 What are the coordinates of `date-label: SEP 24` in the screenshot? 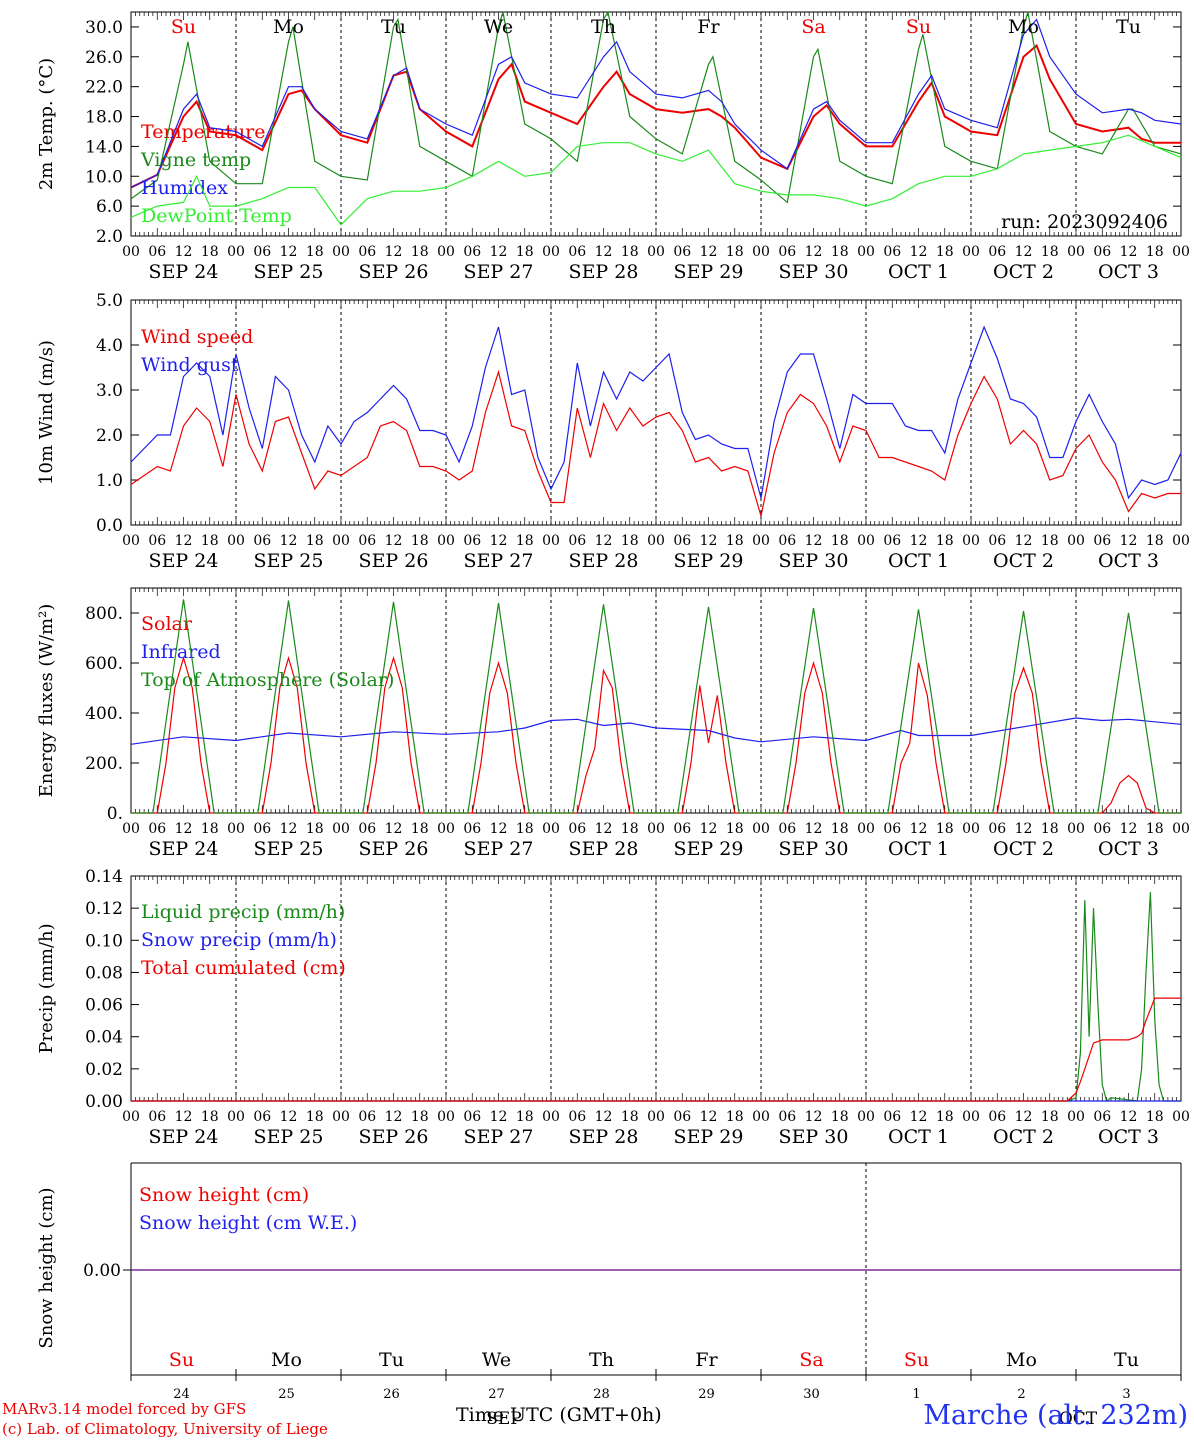 It's located at (184, 849).